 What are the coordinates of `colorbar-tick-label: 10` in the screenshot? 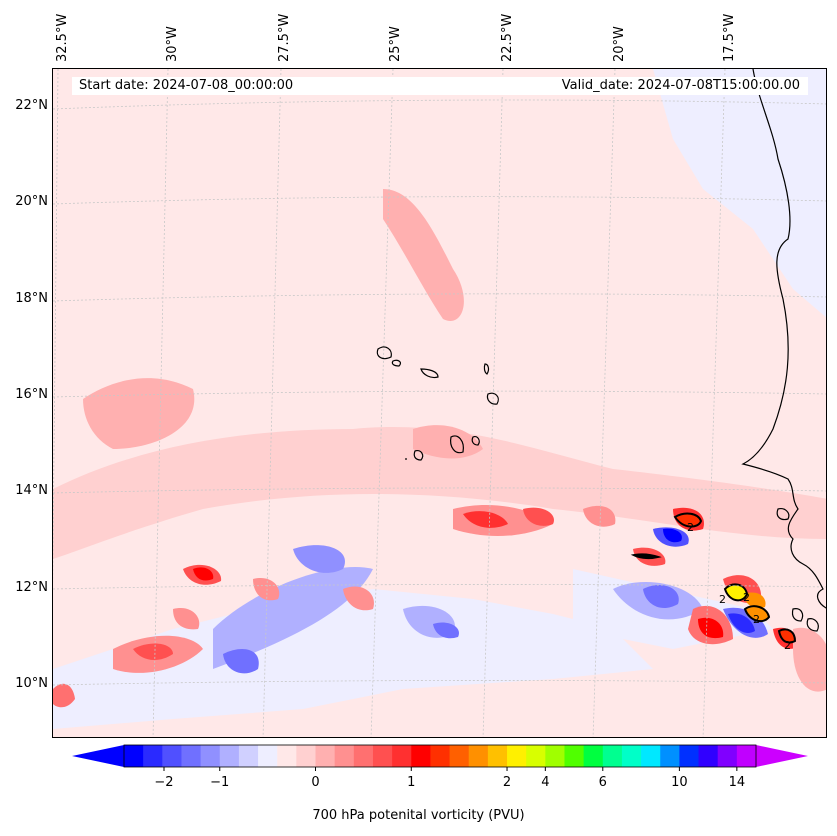 It's located at (679, 782).